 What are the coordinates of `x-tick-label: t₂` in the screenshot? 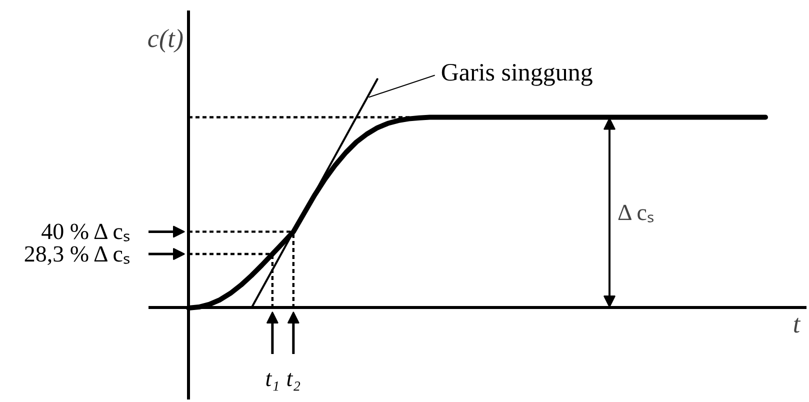 It's located at (293, 378).